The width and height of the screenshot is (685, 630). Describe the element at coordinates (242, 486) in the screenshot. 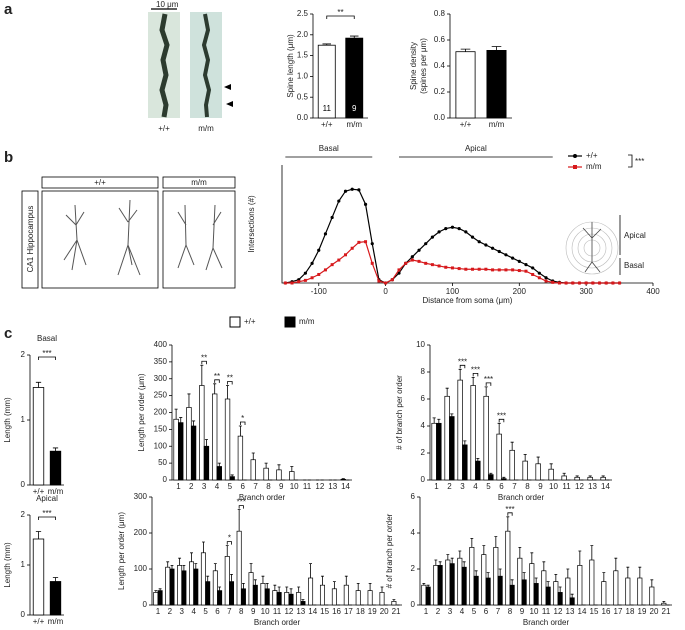

I see `x-tick-label: 6` at that location.